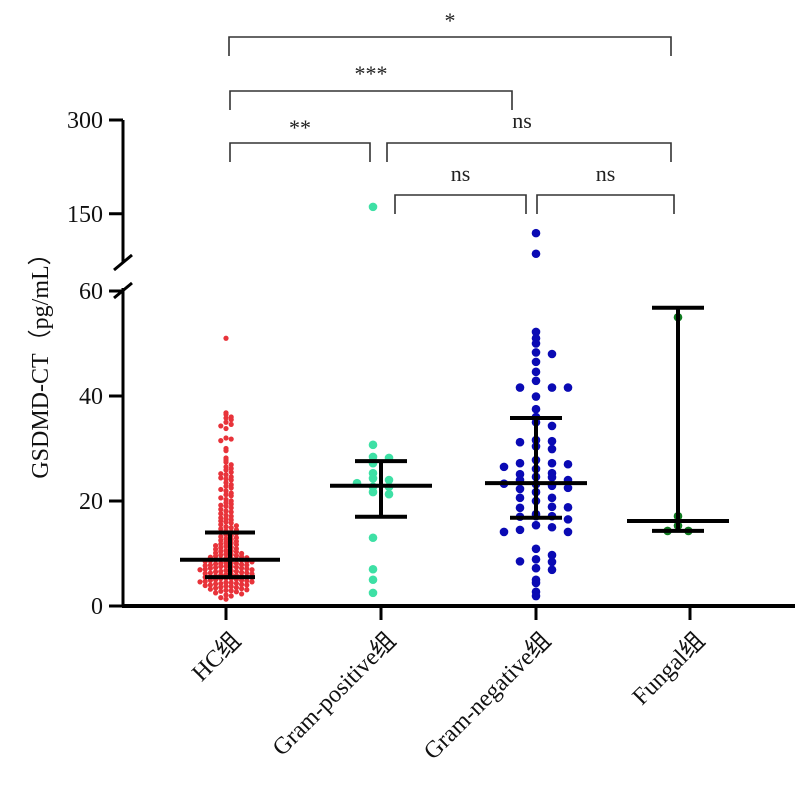 The height and width of the screenshot is (812, 807). What do you see at coordinates (487, 696) in the screenshot?
I see `x-tick-label: Gram-negative组` at bounding box center [487, 696].